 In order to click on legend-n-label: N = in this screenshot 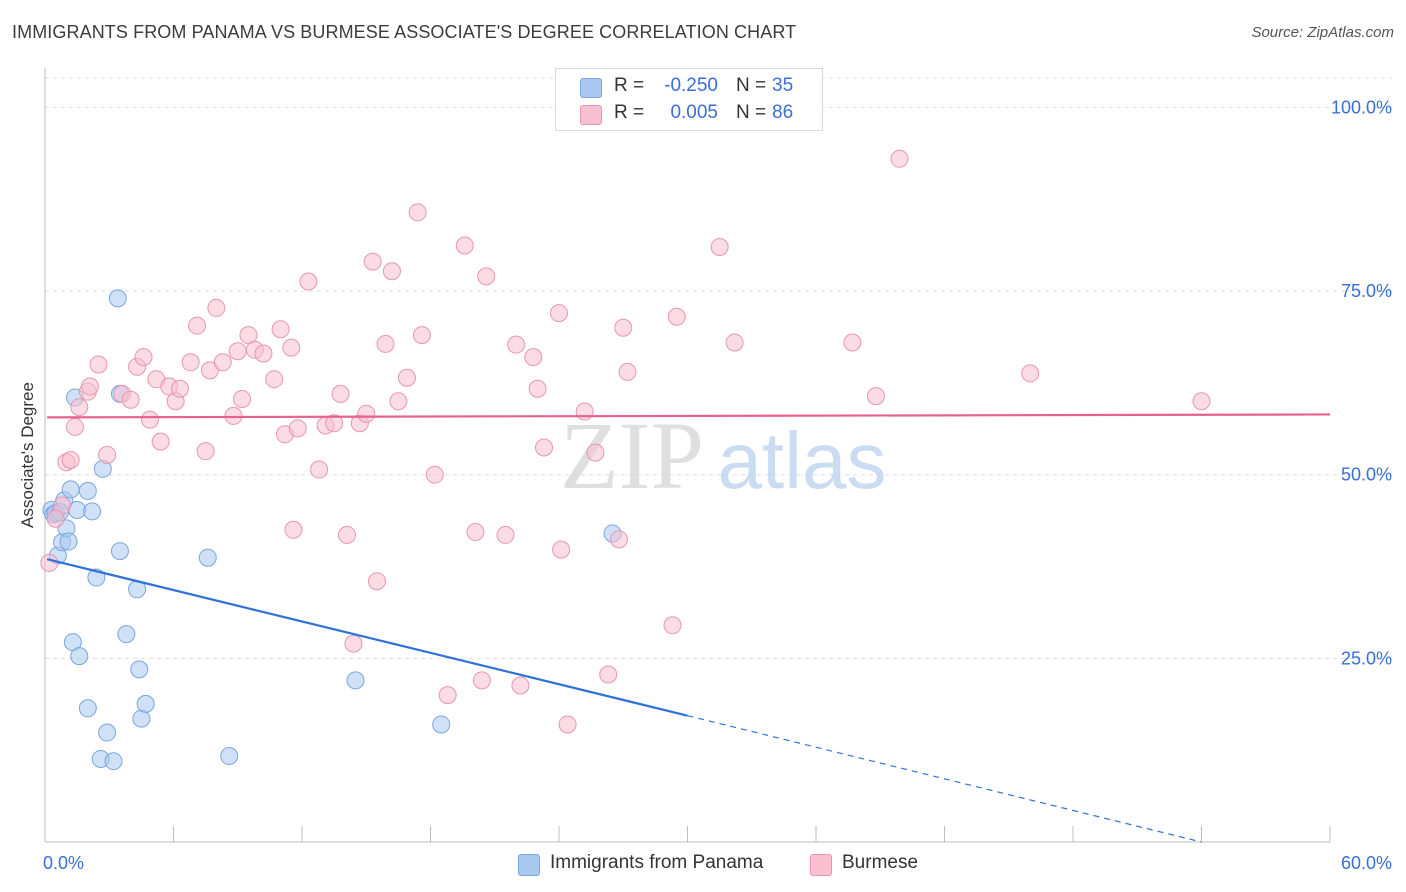, I will do `click(751, 112)`.